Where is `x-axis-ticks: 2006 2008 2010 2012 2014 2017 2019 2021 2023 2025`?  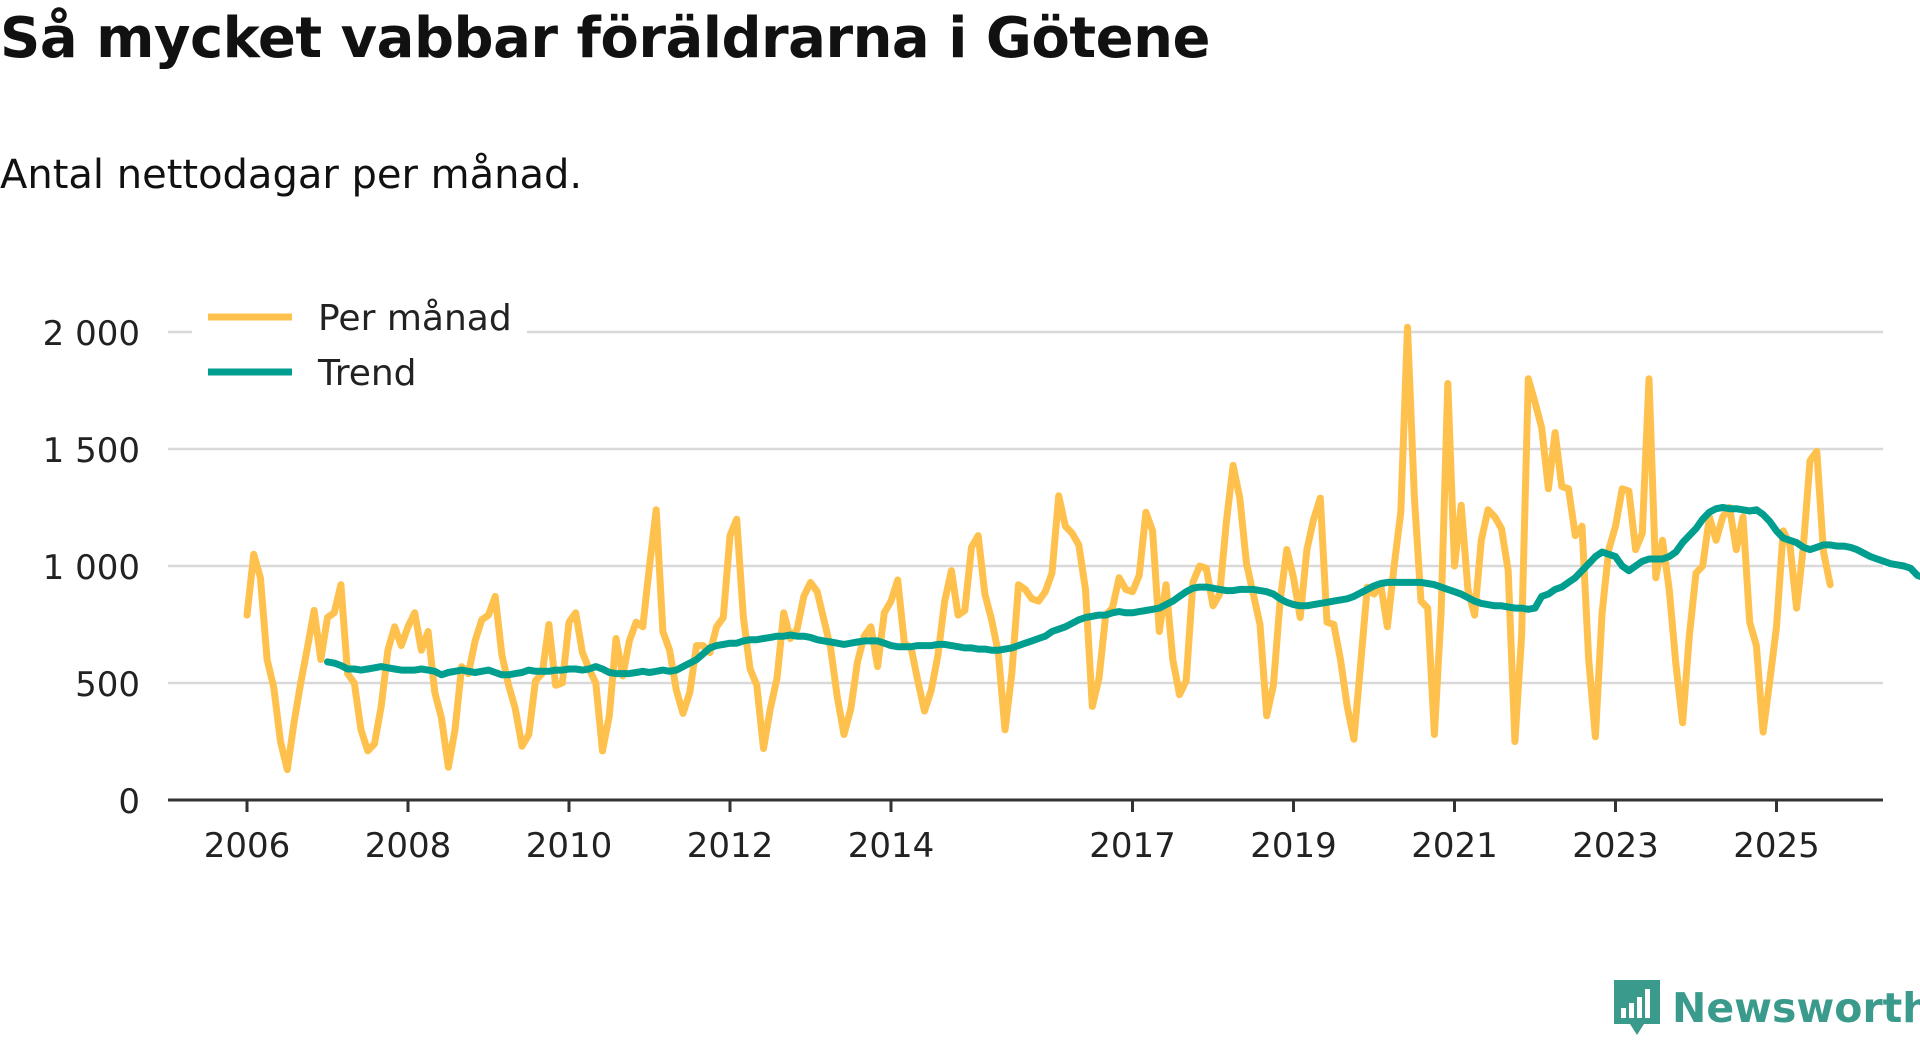 x-axis-ticks: 2006 2008 2010 2012 2014 2017 2019 2021 2023 2025 is located at coordinates (1012, 833).